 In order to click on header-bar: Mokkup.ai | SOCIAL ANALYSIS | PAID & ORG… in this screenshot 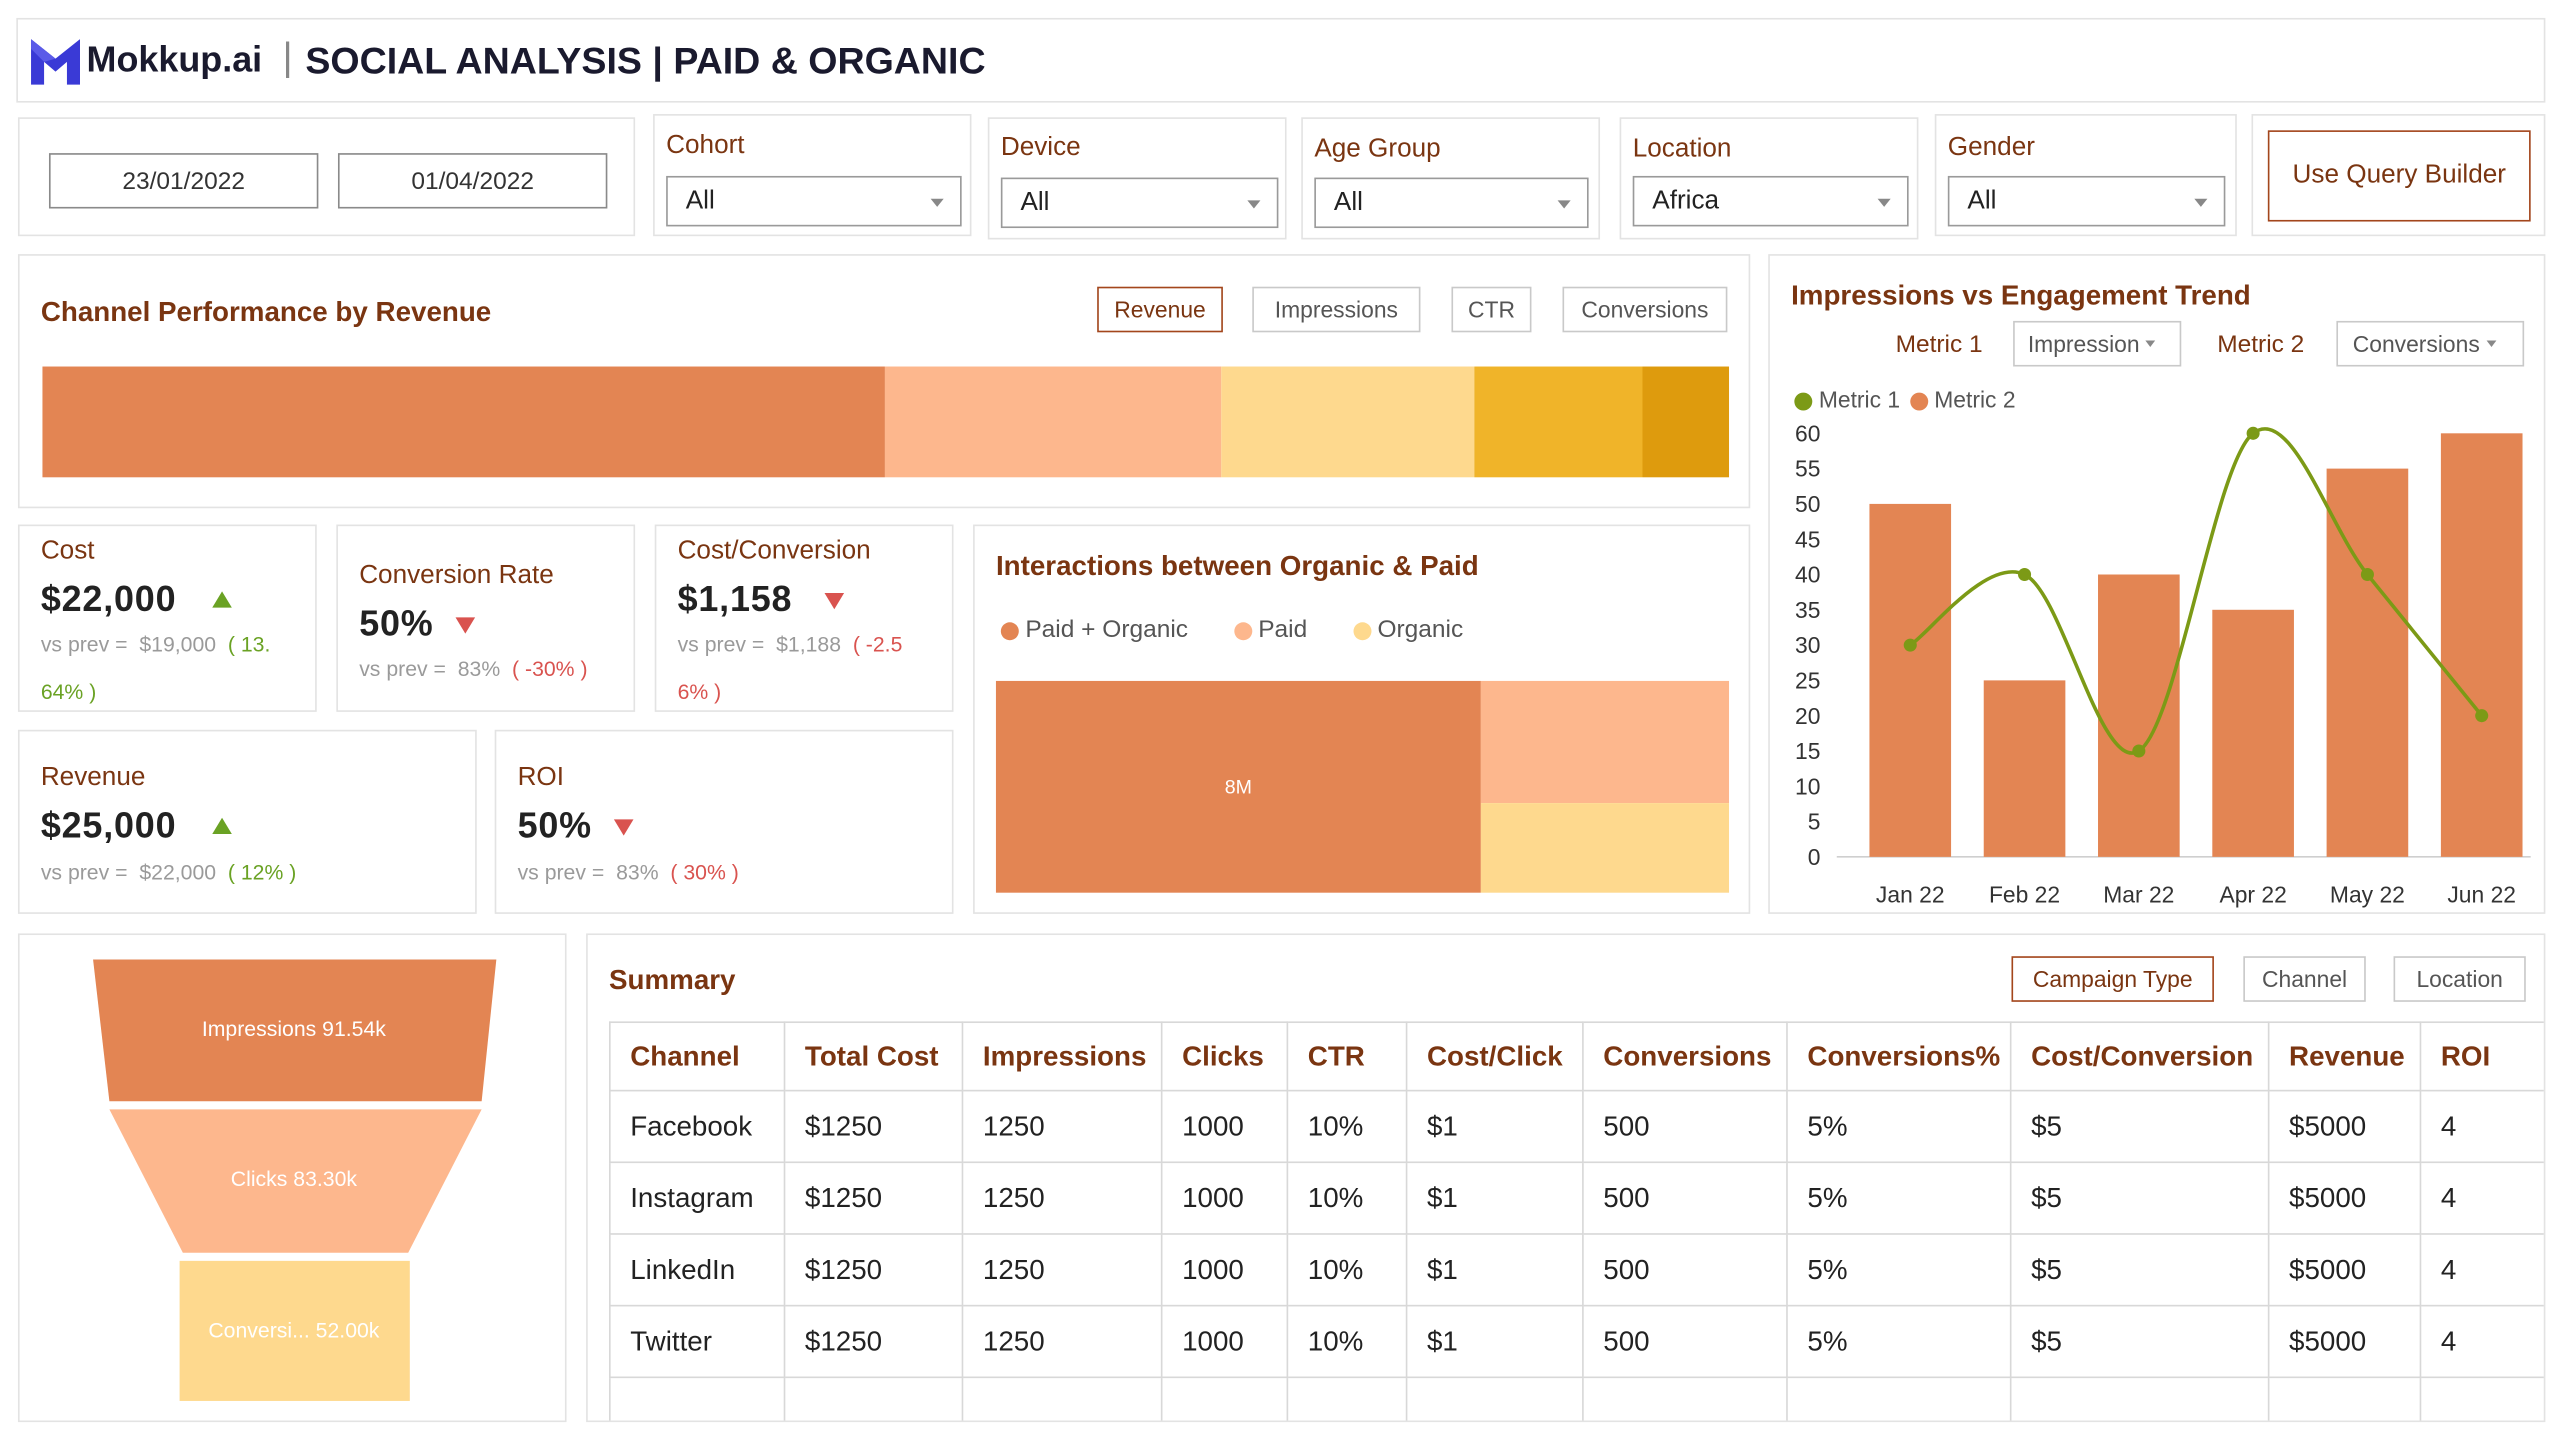, I will do `click(1281, 60)`.